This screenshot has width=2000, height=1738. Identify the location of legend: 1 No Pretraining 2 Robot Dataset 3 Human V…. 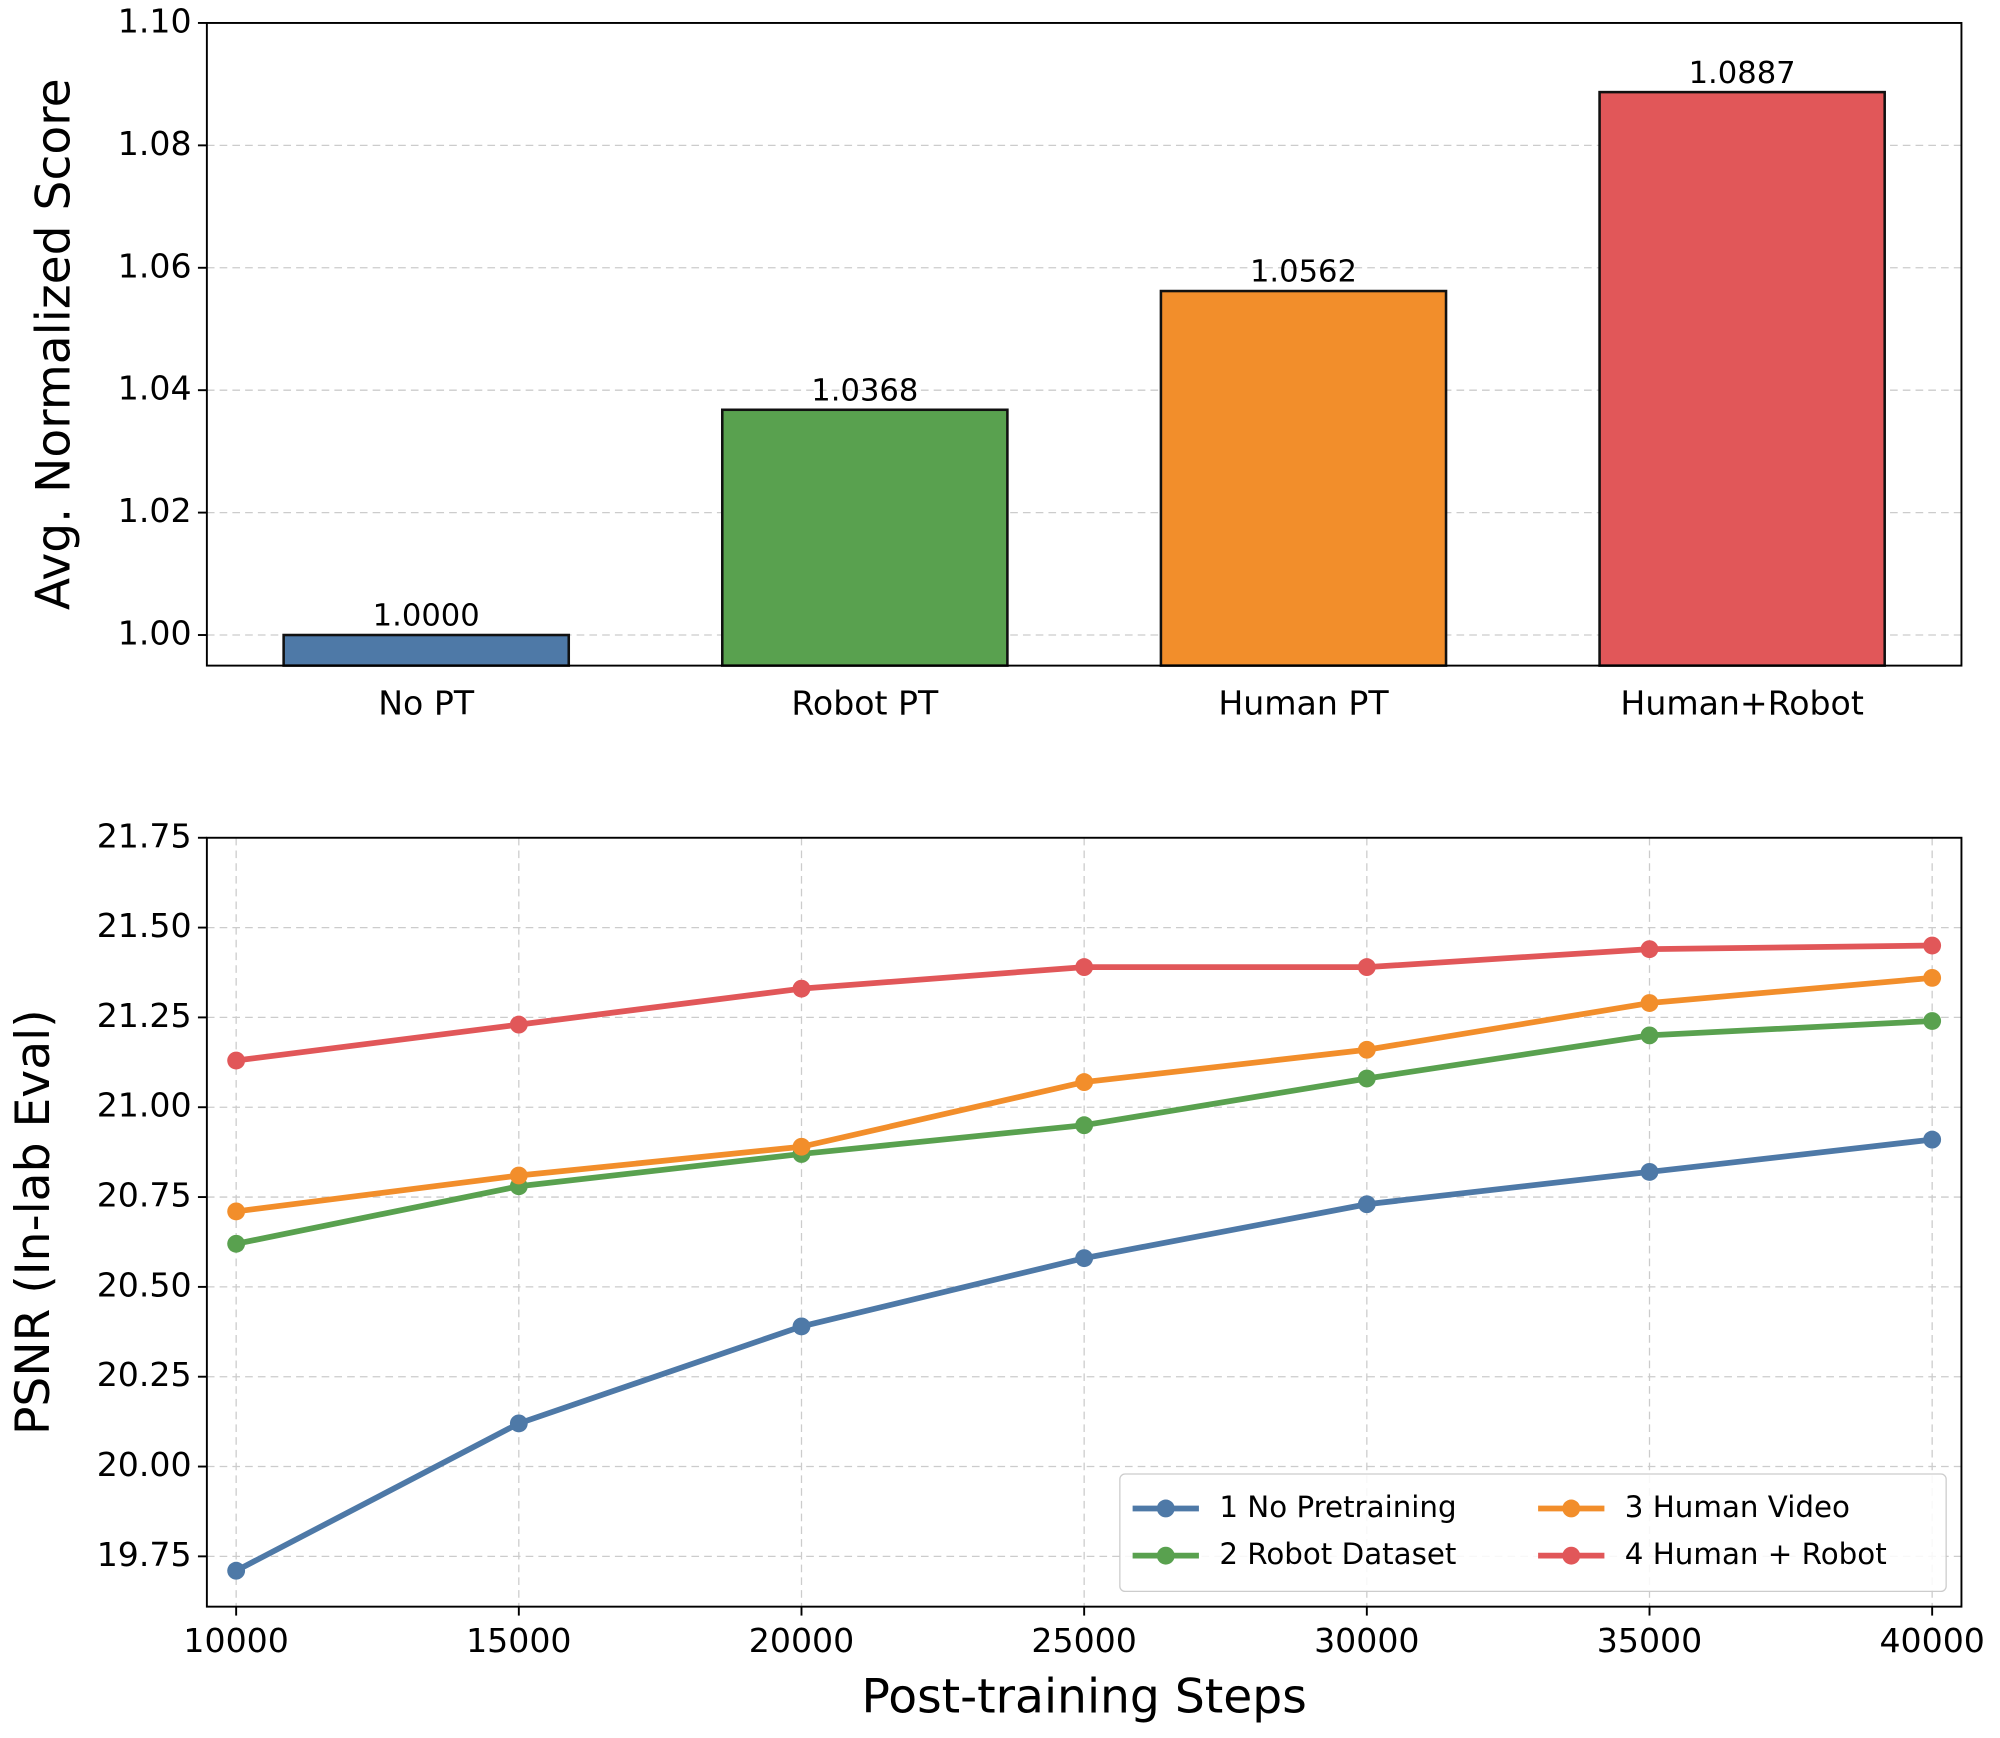
(1533, 1532).